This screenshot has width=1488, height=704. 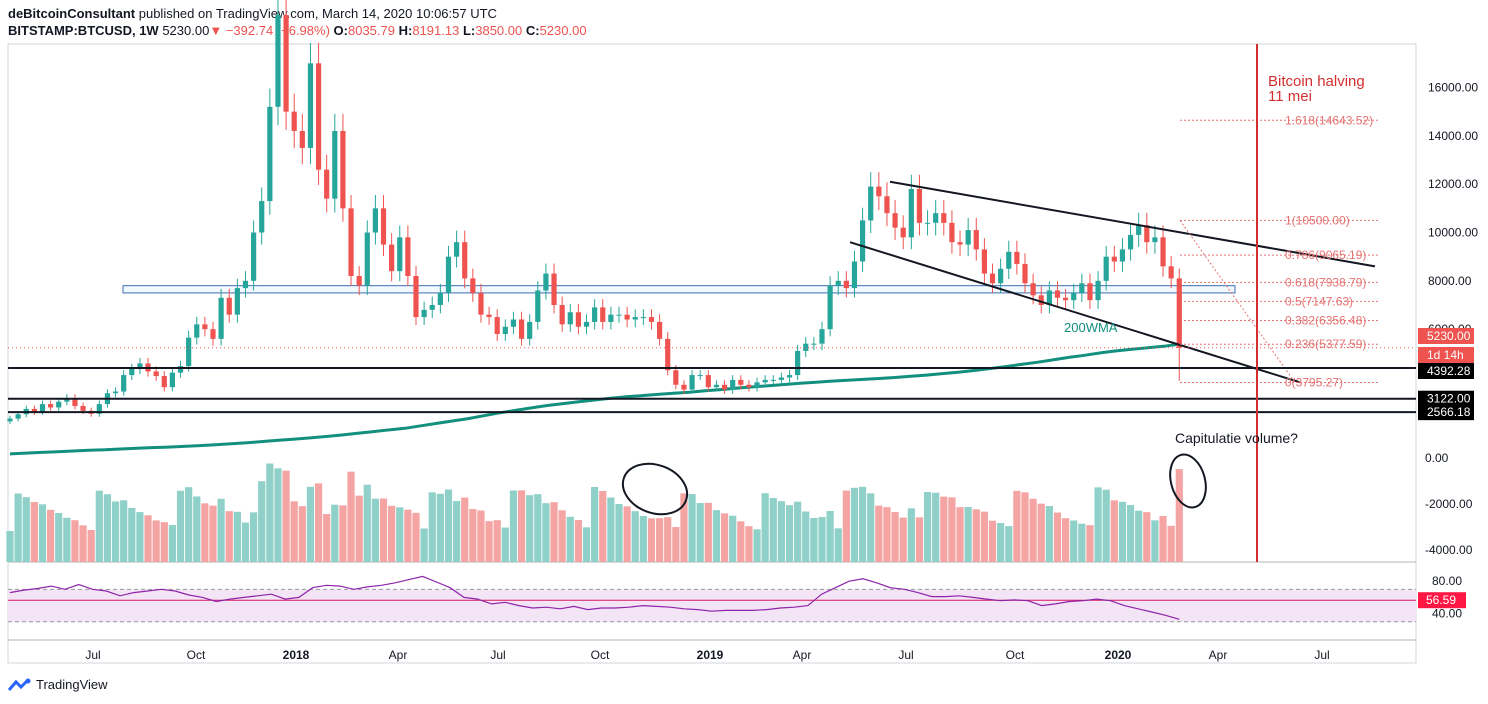 I want to click on price-tick: 8000.00, so click(x=1450, y=281).